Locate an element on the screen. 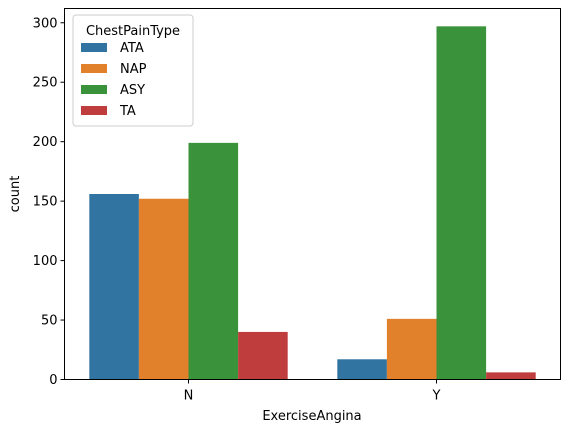 Image resolution: width=571 pixels, height=432 pixels. bar-n-asy is located at coordinates (213, 261).